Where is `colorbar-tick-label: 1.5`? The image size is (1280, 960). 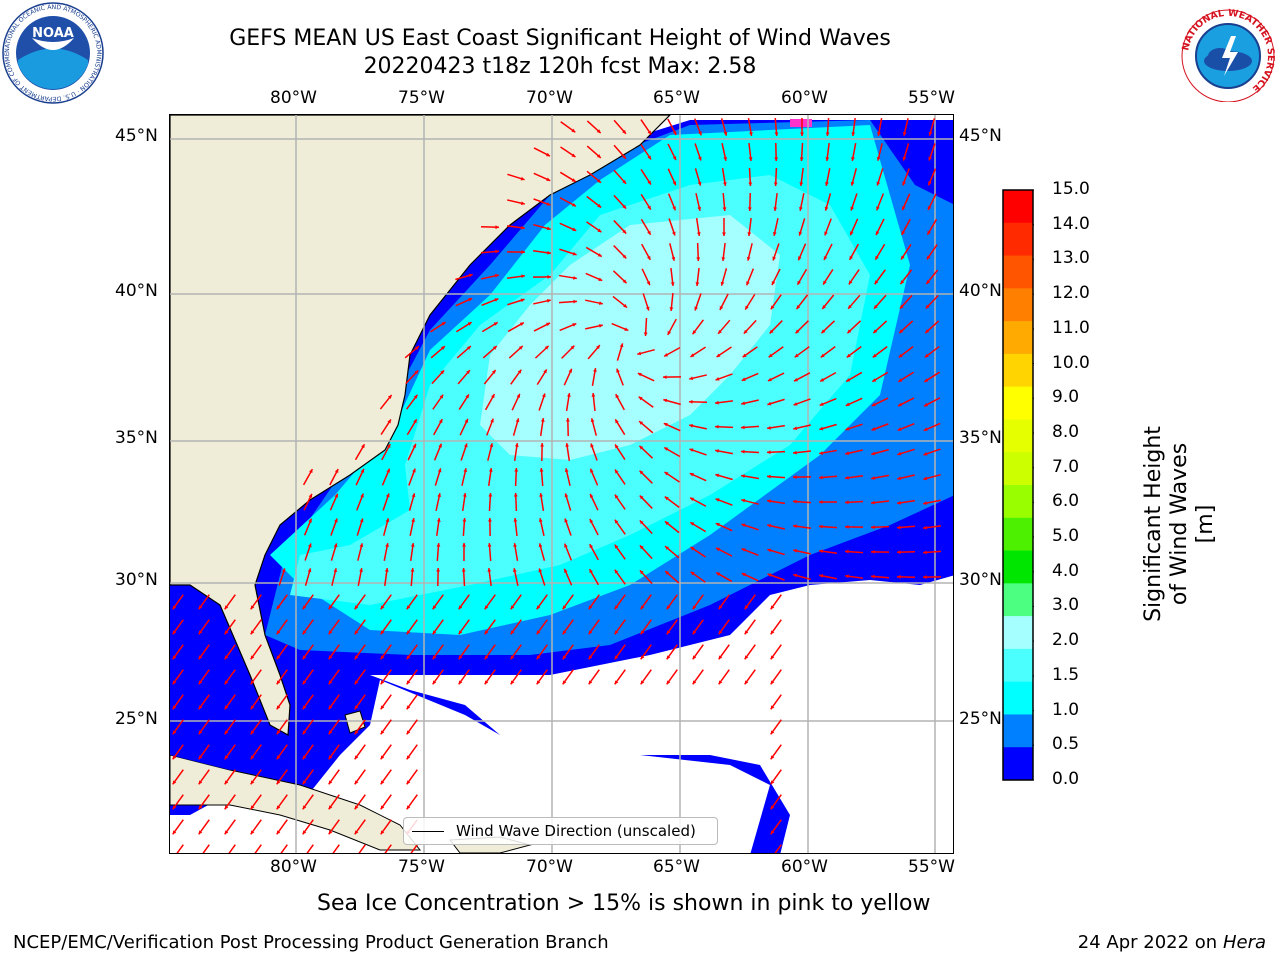
colorbar-tick-label: 1.5 is located at coordinates (1066, 674).